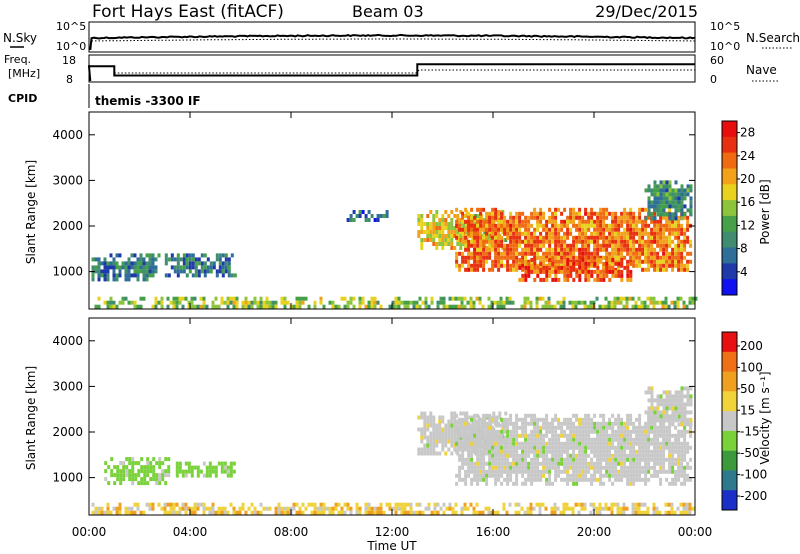  I want to click on colorbar-segment, so click(729, 271).